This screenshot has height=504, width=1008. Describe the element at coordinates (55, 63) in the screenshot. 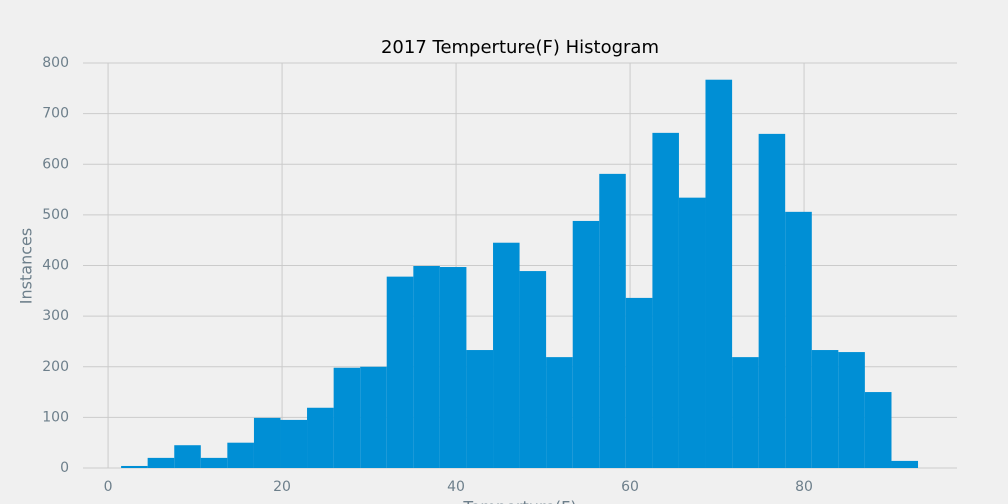

I see `y-tick-label: 800` at that location.